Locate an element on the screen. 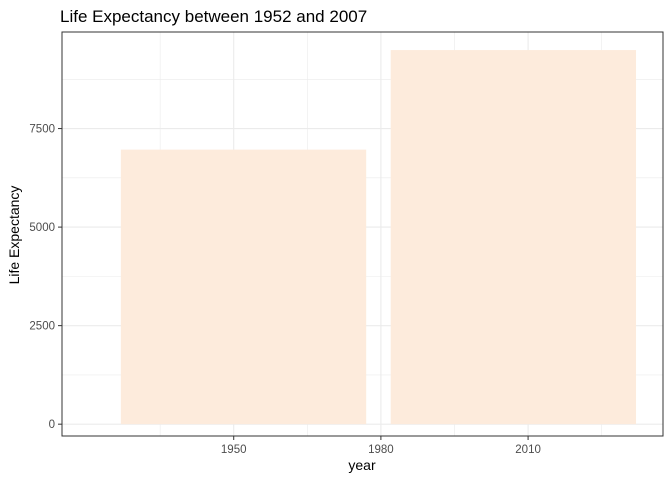 The image size is (672, 480). y-tick-label: 2500 is located at coordinates (42, 327).